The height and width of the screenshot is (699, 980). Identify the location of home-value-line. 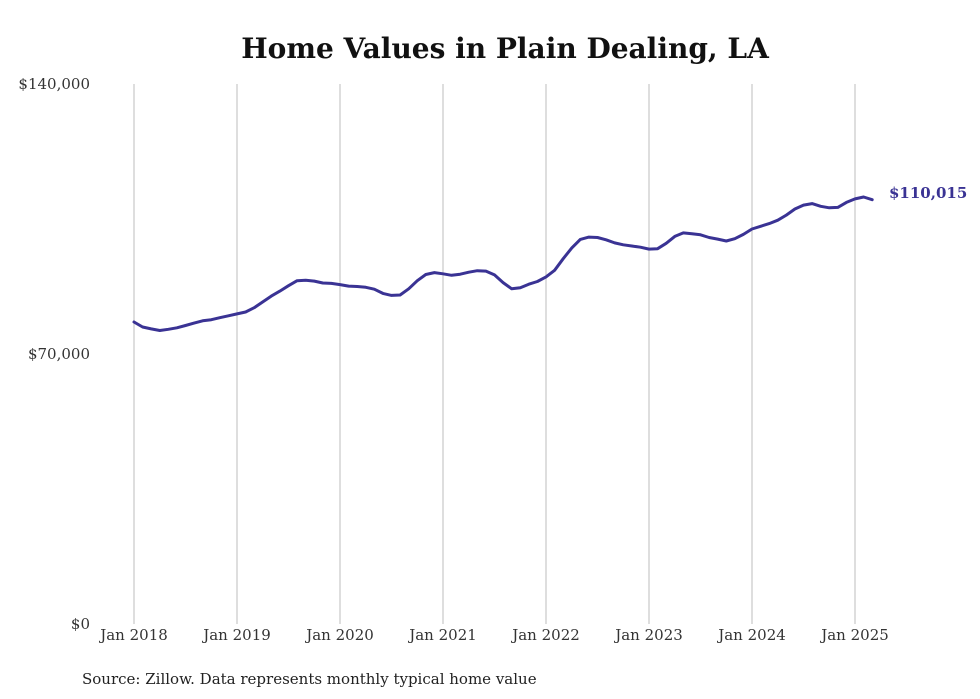
(503, 263).